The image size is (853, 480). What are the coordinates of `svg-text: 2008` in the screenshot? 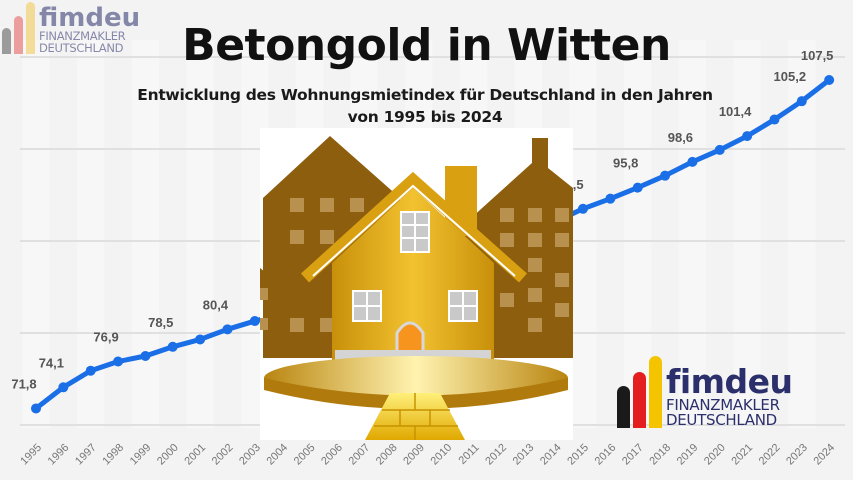 It's located at (387, 455).